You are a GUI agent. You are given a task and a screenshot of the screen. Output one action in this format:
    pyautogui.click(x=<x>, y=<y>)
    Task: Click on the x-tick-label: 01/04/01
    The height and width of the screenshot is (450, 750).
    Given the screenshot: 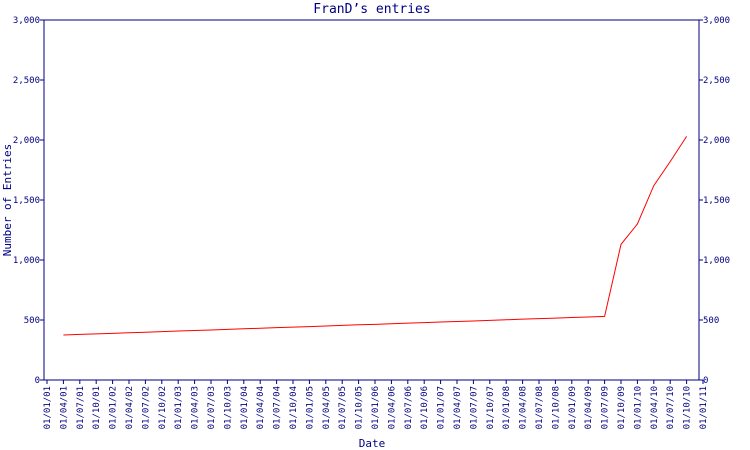 What is the action you would take?
    pyautogui.click(x=64, y=407)
    